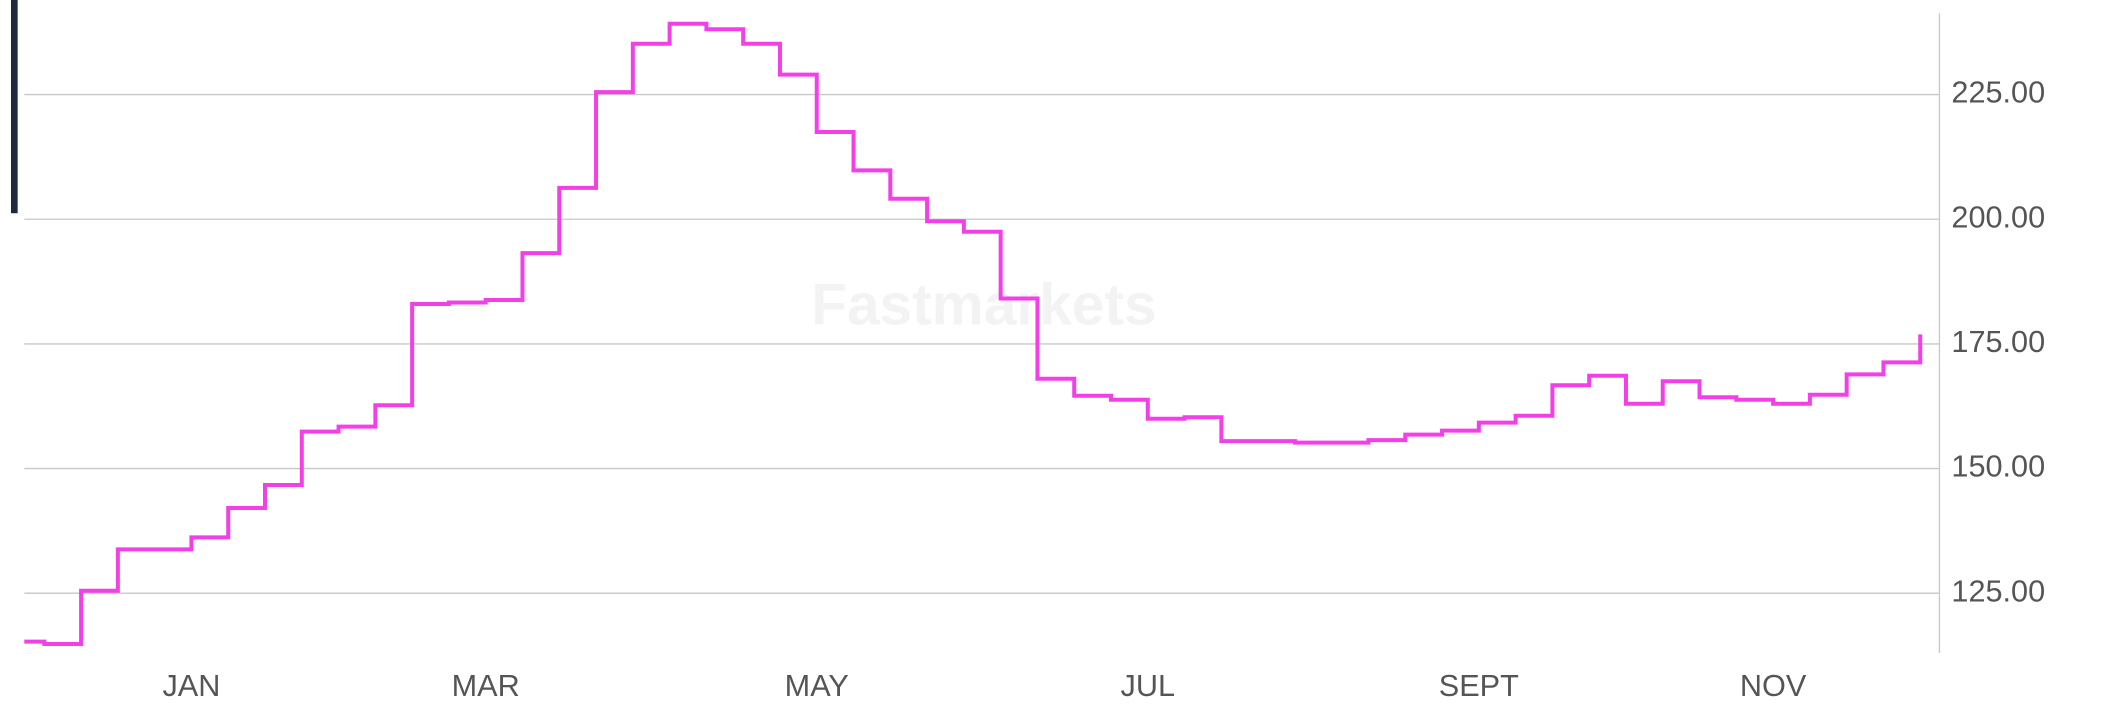  What do you see at coordinates (1773, 686) in the screenshot?
I see `x-tick-label: NOV` at bounding box center [1773, 686].